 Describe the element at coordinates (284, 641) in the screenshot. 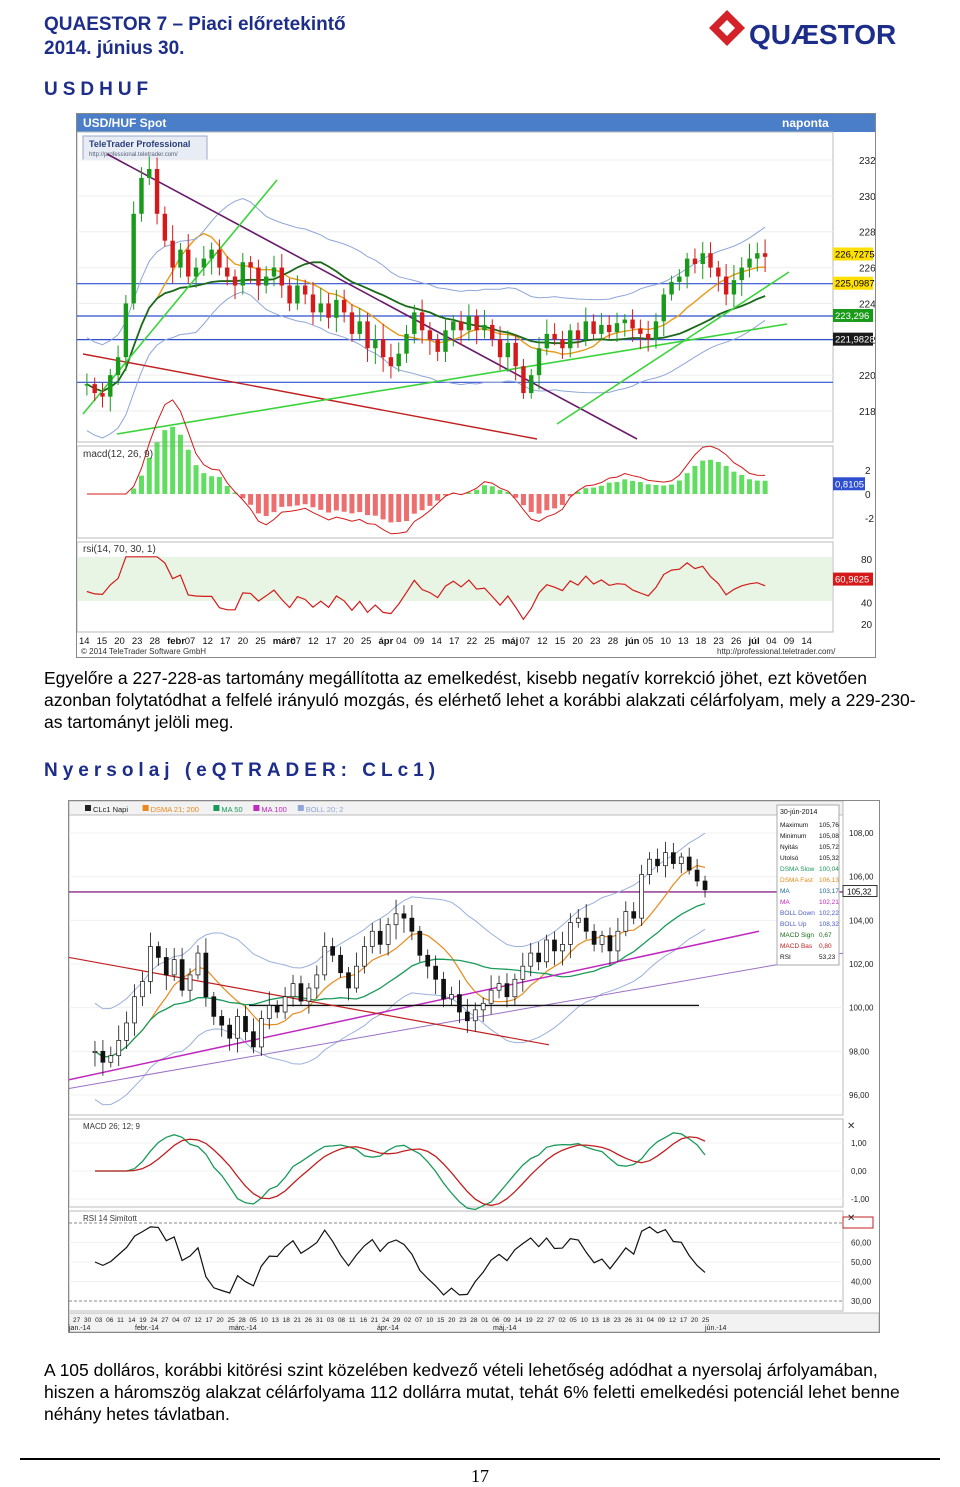

I see `x-tick: márc` at that location.